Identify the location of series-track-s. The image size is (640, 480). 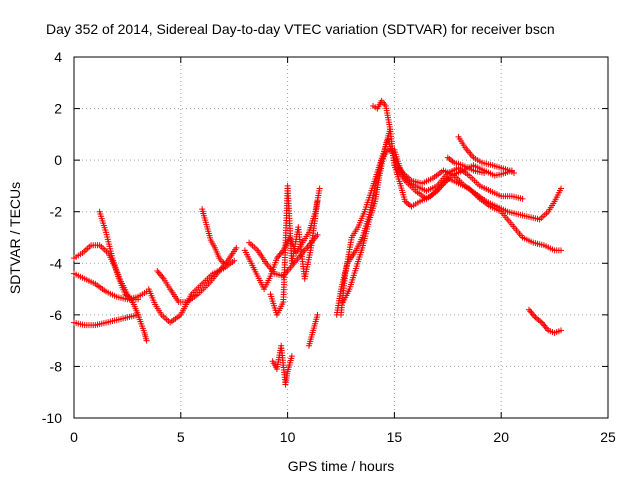
(486, 155).